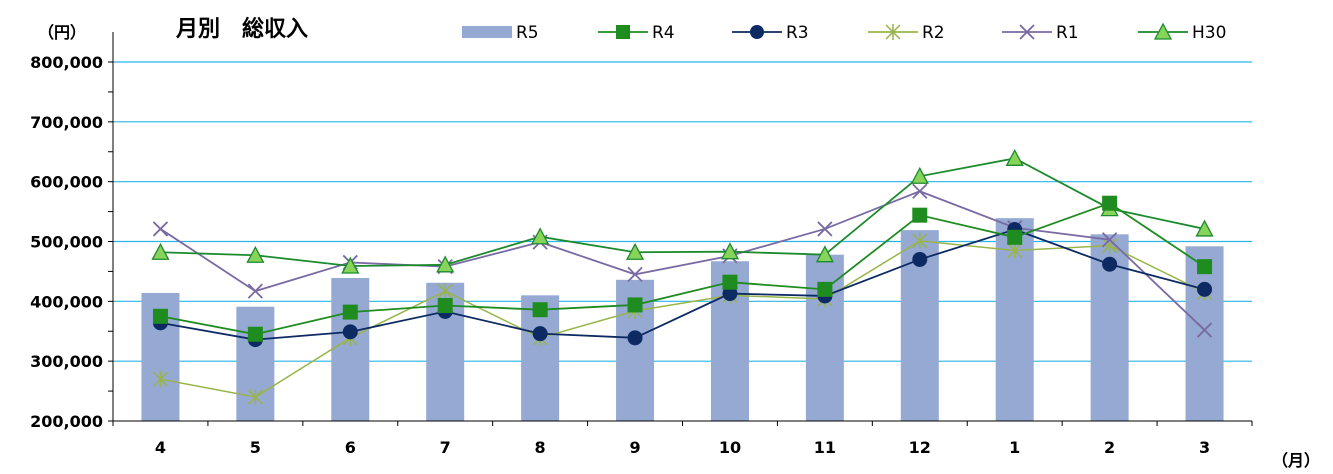  I want to click on legend-item-r3: R3, so click(770, 33).